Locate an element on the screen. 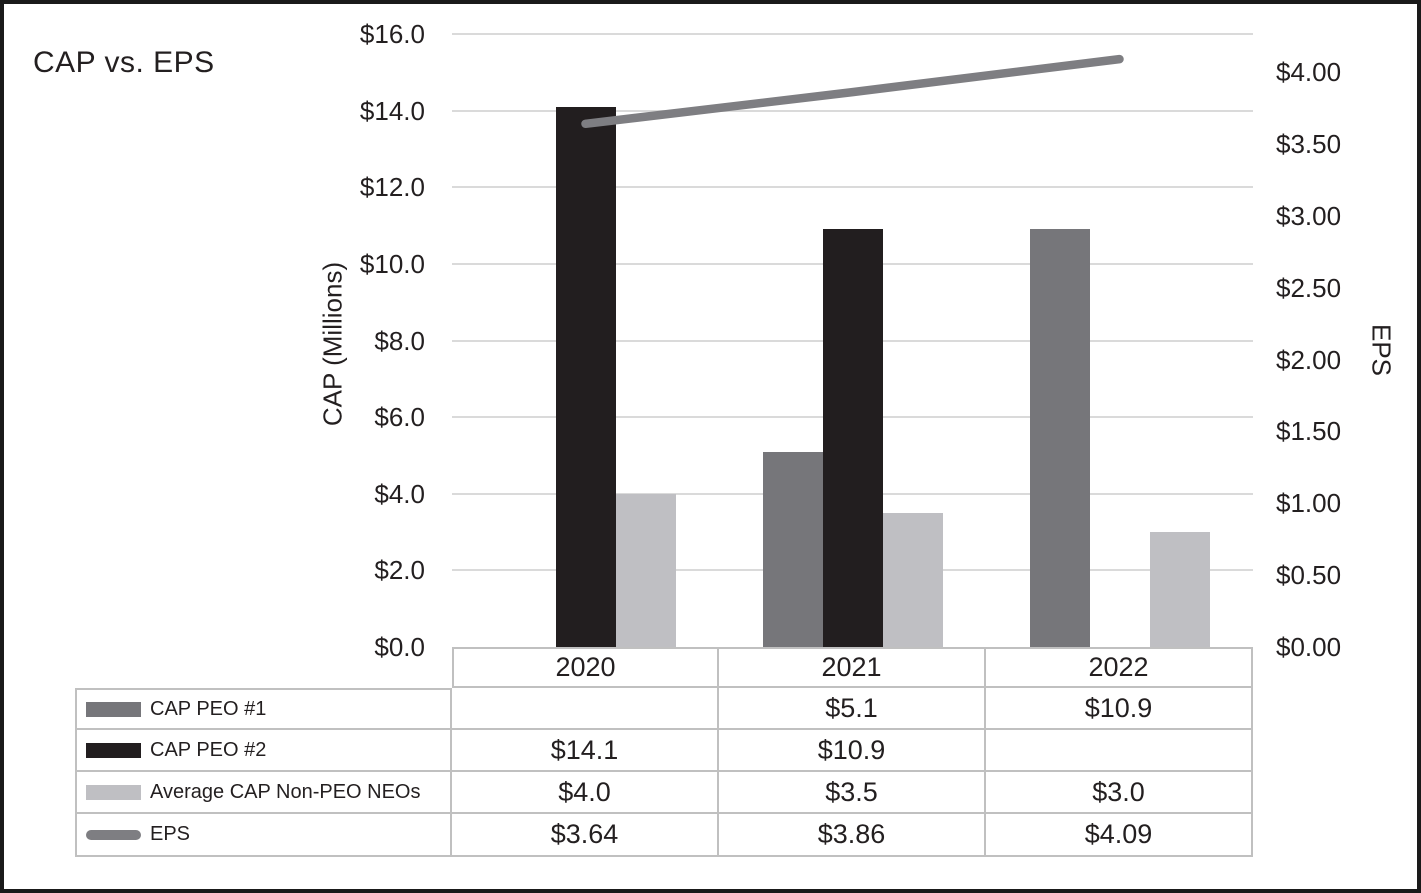 The height and width of the screenshot is (893, 1421). y-axis-tick-left: $4.0 is located at coordinates (399, 493).